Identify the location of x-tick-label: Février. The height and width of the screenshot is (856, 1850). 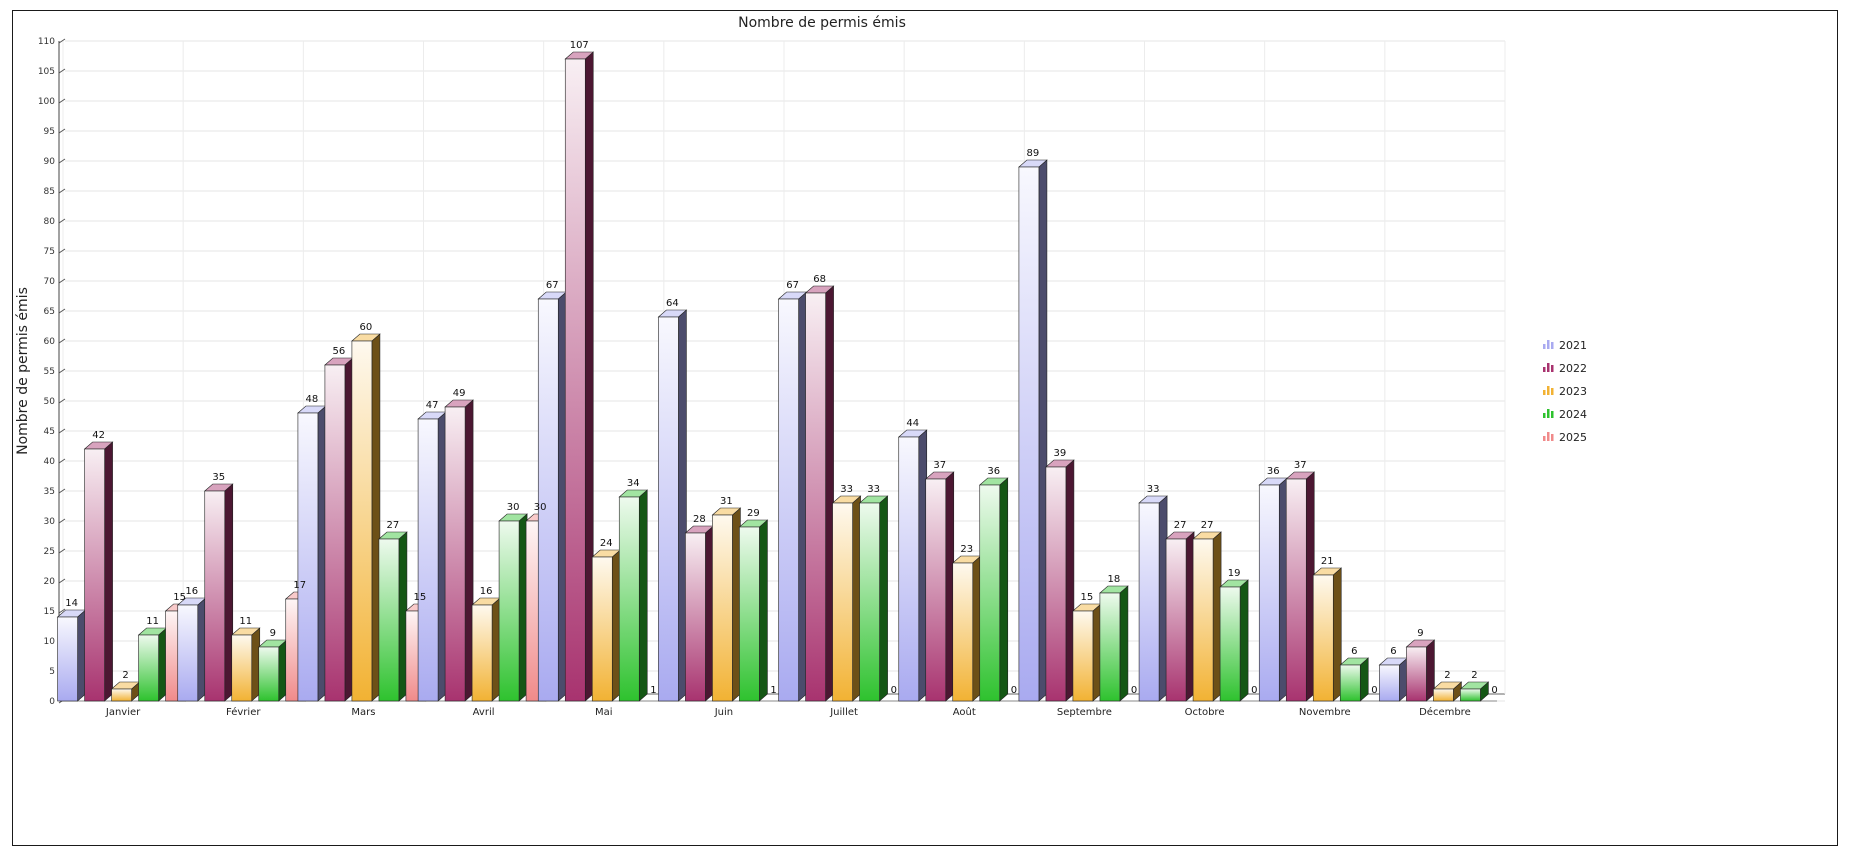
(243, 712).